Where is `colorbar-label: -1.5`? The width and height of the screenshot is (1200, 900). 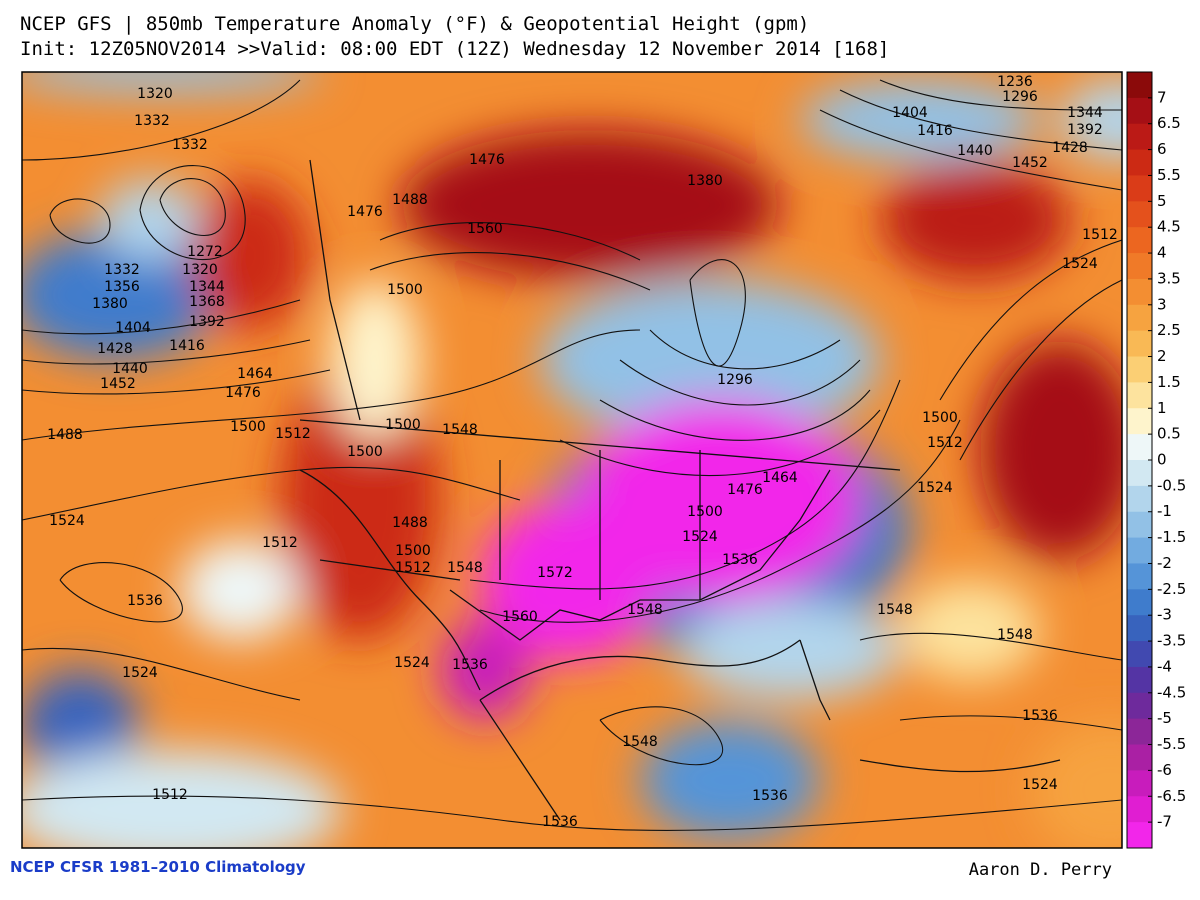 colorbar-label: -1.5 is located at coordinates (1171, 537).